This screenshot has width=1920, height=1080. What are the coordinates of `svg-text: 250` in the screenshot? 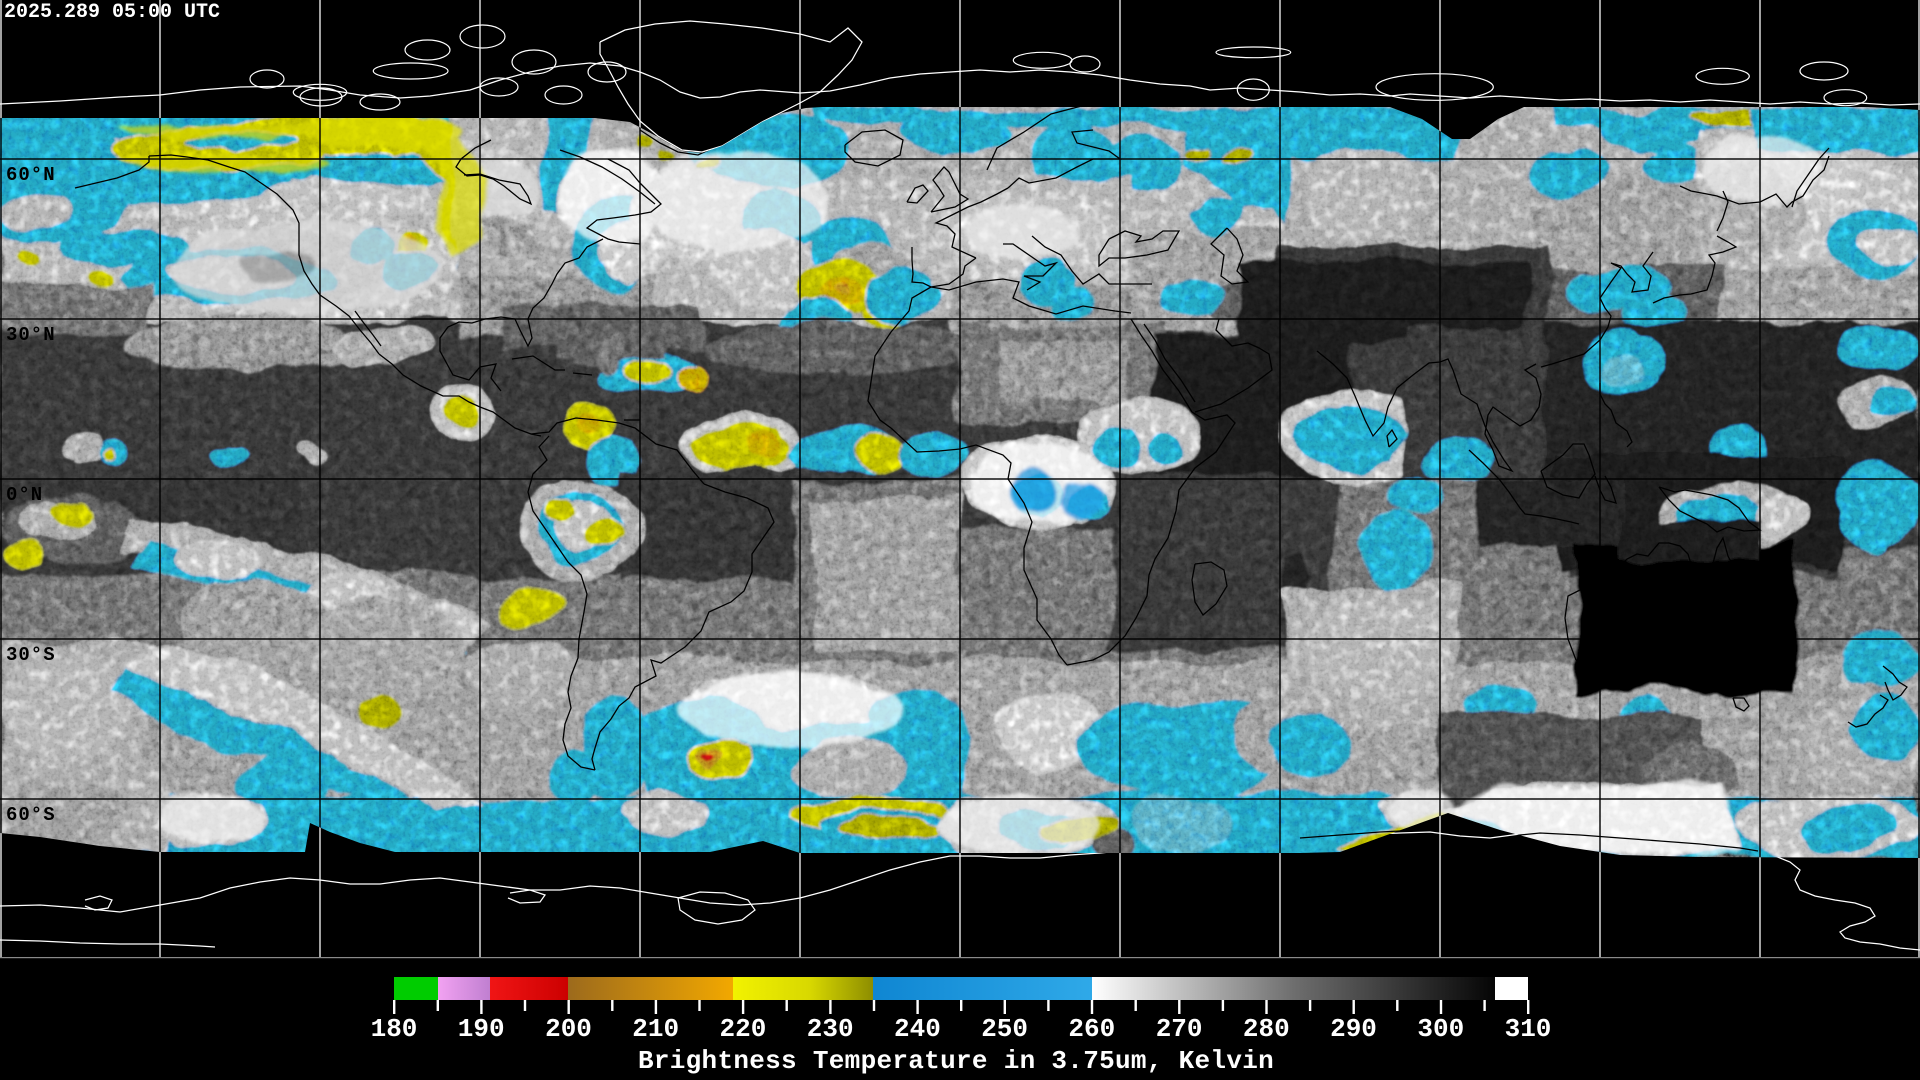 It's located at (1004, 1029).